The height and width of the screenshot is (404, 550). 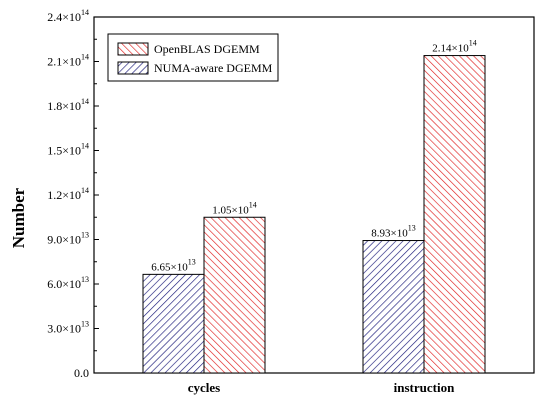 What do you see at coordinates (321, 381) in the screenshot?
I see `x-axis-labels: cycles instruction` at bounding box center [321, 381].